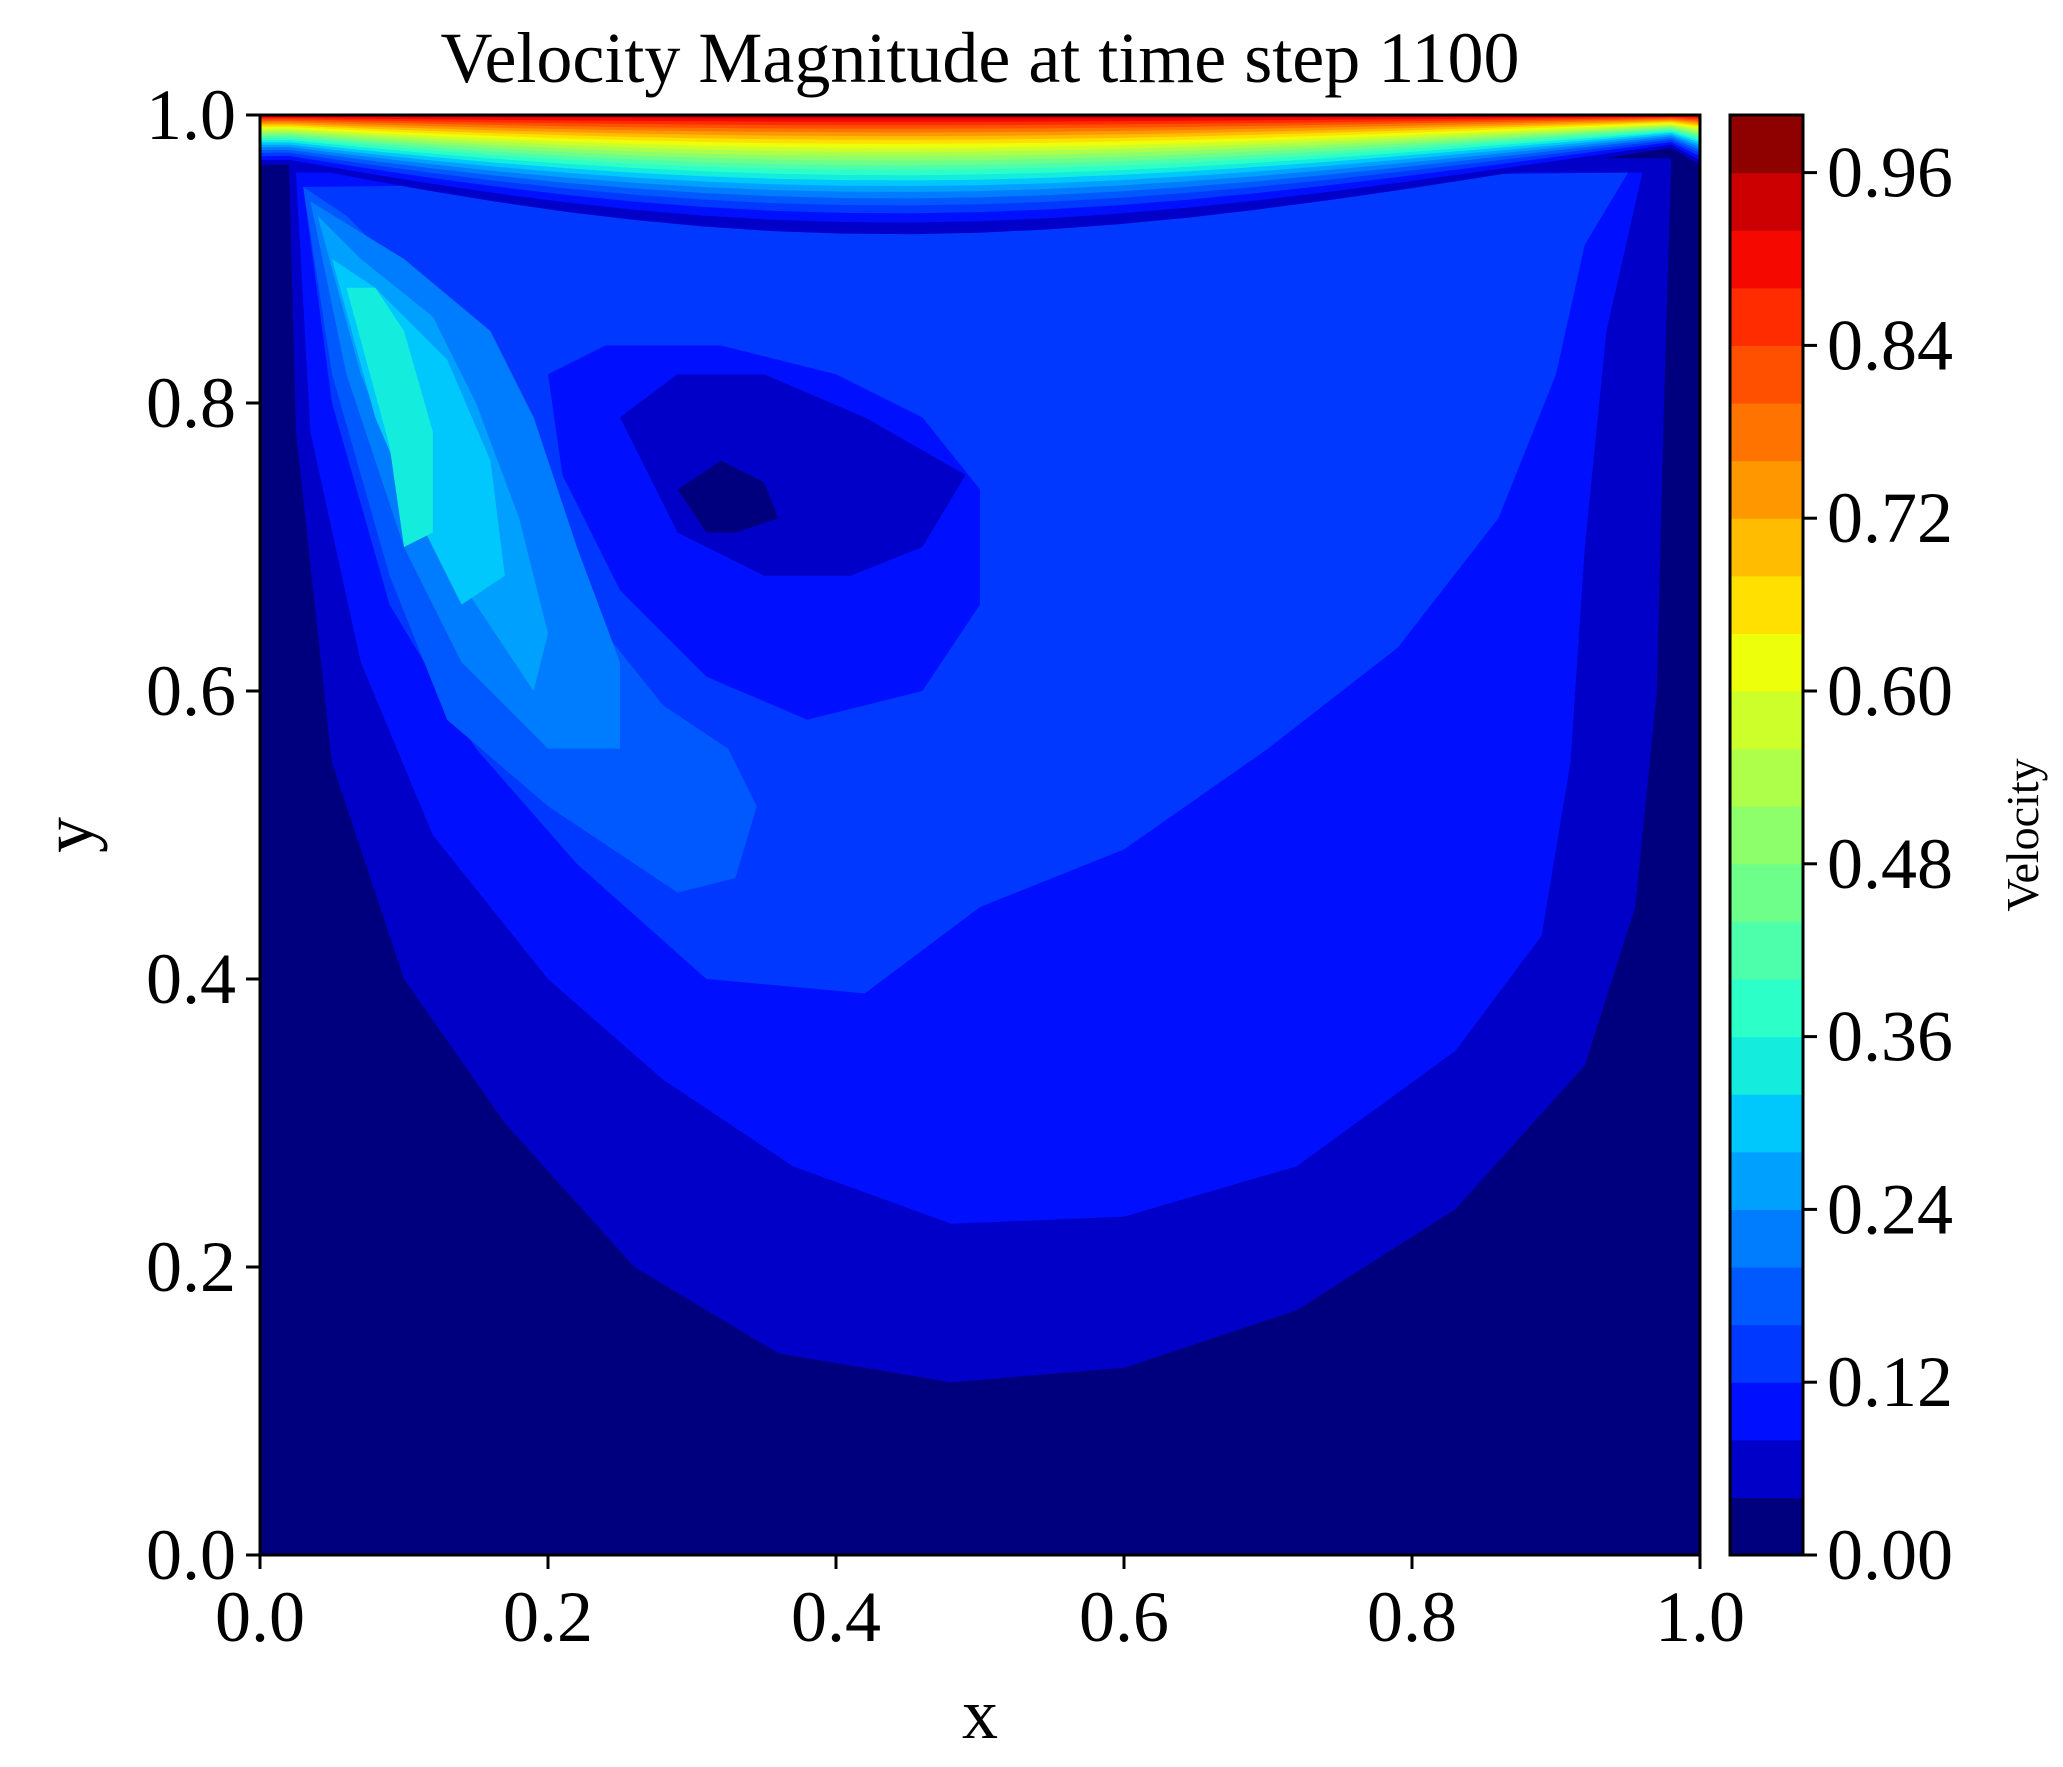  I want to click on colorbar-segment-level-0.16-0.20, so click(1766, 1296).